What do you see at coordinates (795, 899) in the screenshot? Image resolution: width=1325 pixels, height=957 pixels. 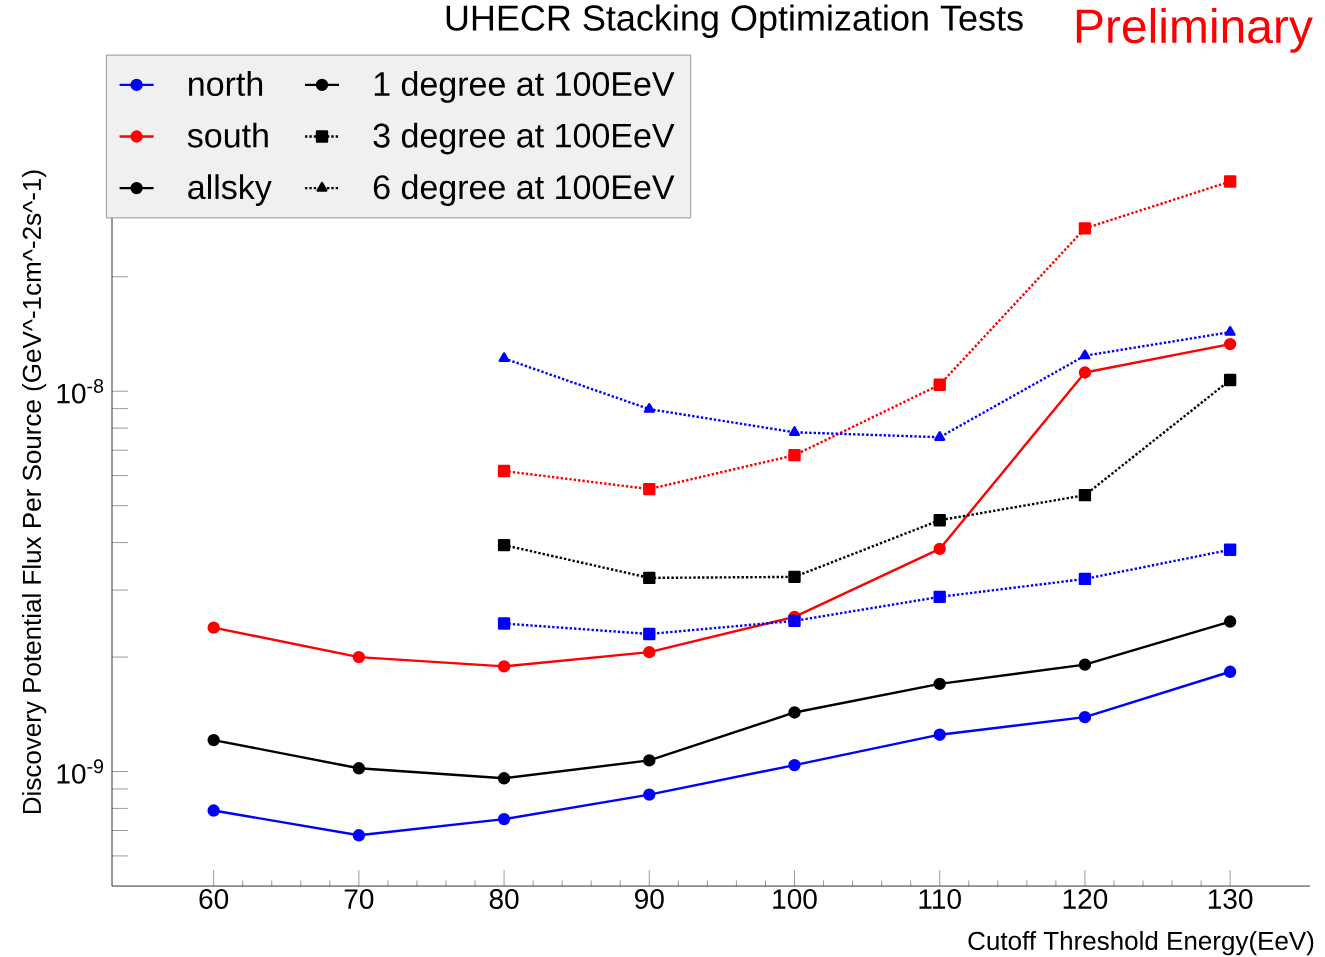 I see `x-tick-label: 100` at bounding box center [795, 899].